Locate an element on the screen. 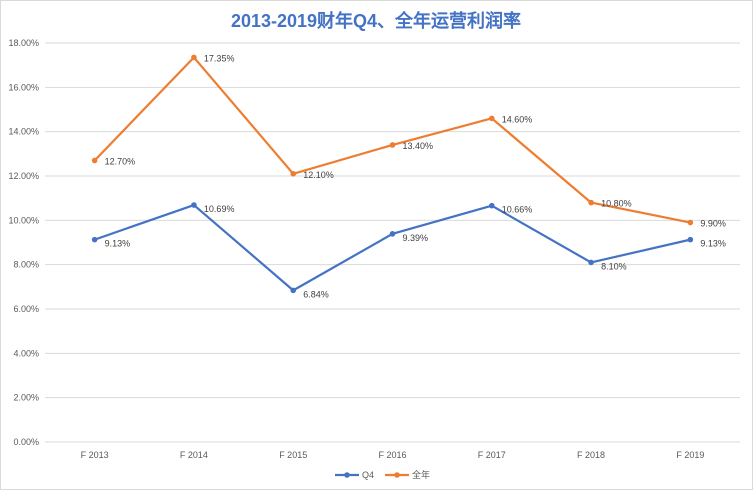 The image size is (753, 490). data-label: 14.60% is located at coordinates (517, 119).